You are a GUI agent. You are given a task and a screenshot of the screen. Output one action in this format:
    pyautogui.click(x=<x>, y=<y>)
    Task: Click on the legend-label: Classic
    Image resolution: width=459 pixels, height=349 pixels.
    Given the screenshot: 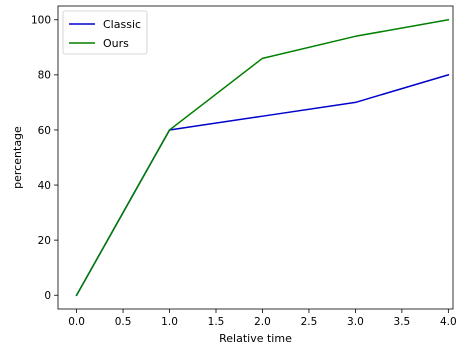 What is the action you would take?
    pyautogui.click(x=122, y=24)
    